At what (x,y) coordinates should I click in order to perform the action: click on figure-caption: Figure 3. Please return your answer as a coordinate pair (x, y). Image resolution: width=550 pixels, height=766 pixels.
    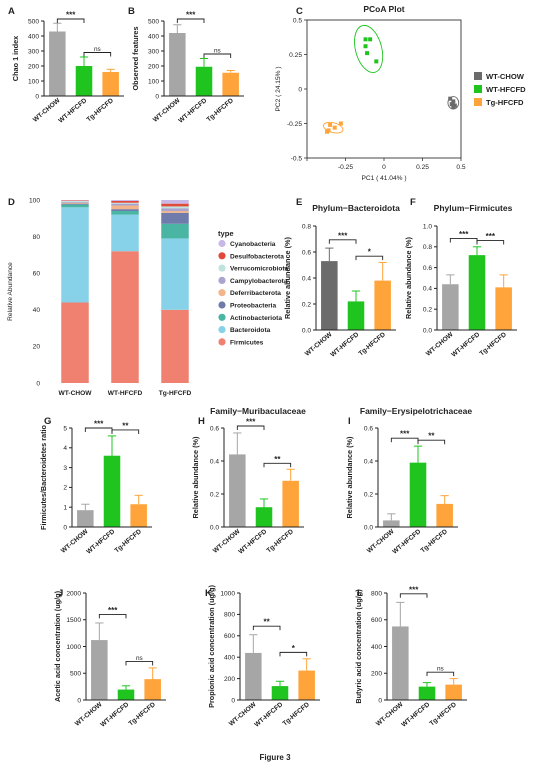
    Looking at the image, I should click on (275, 757).